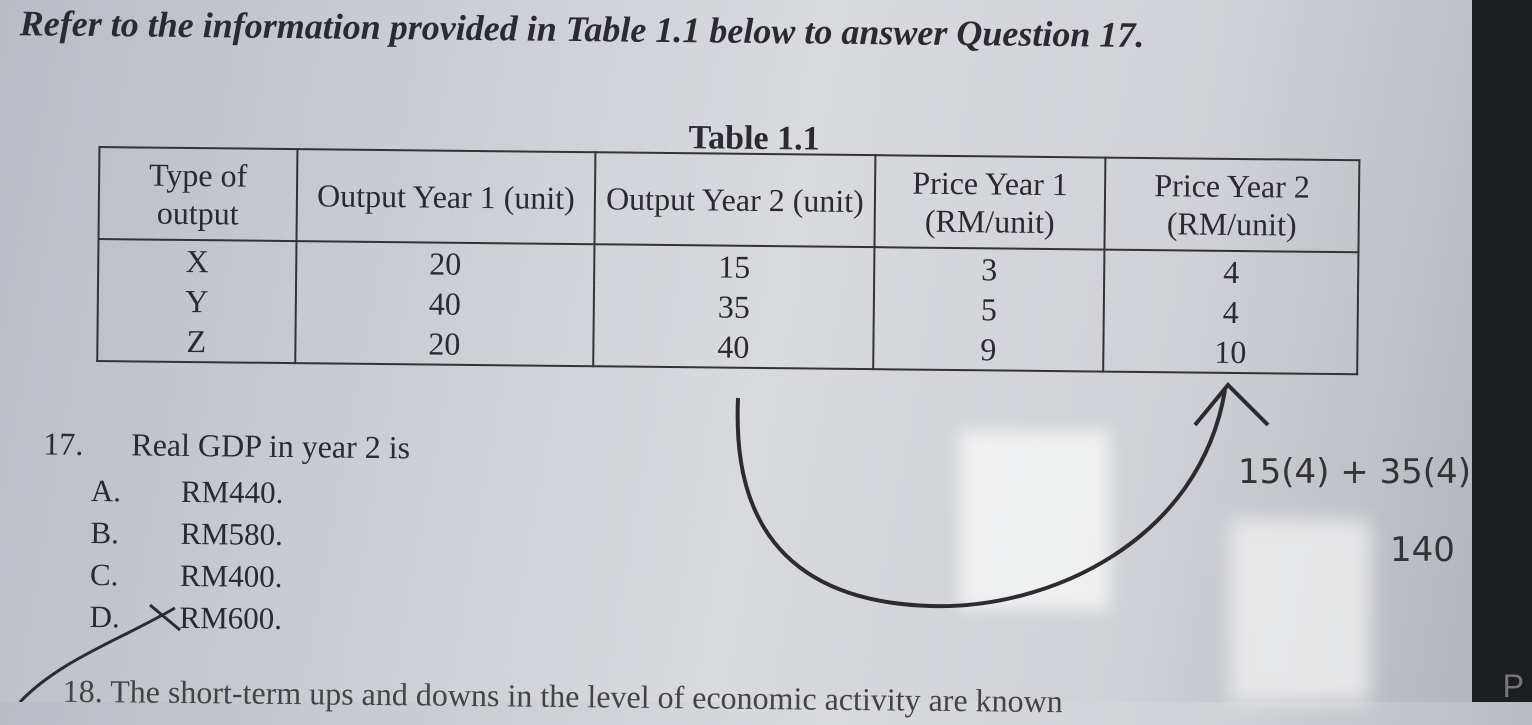 This screenshot has width=1532, height=725. I want to click on handwritten-working: 15(4) + 35(4), so click(1354, 472).